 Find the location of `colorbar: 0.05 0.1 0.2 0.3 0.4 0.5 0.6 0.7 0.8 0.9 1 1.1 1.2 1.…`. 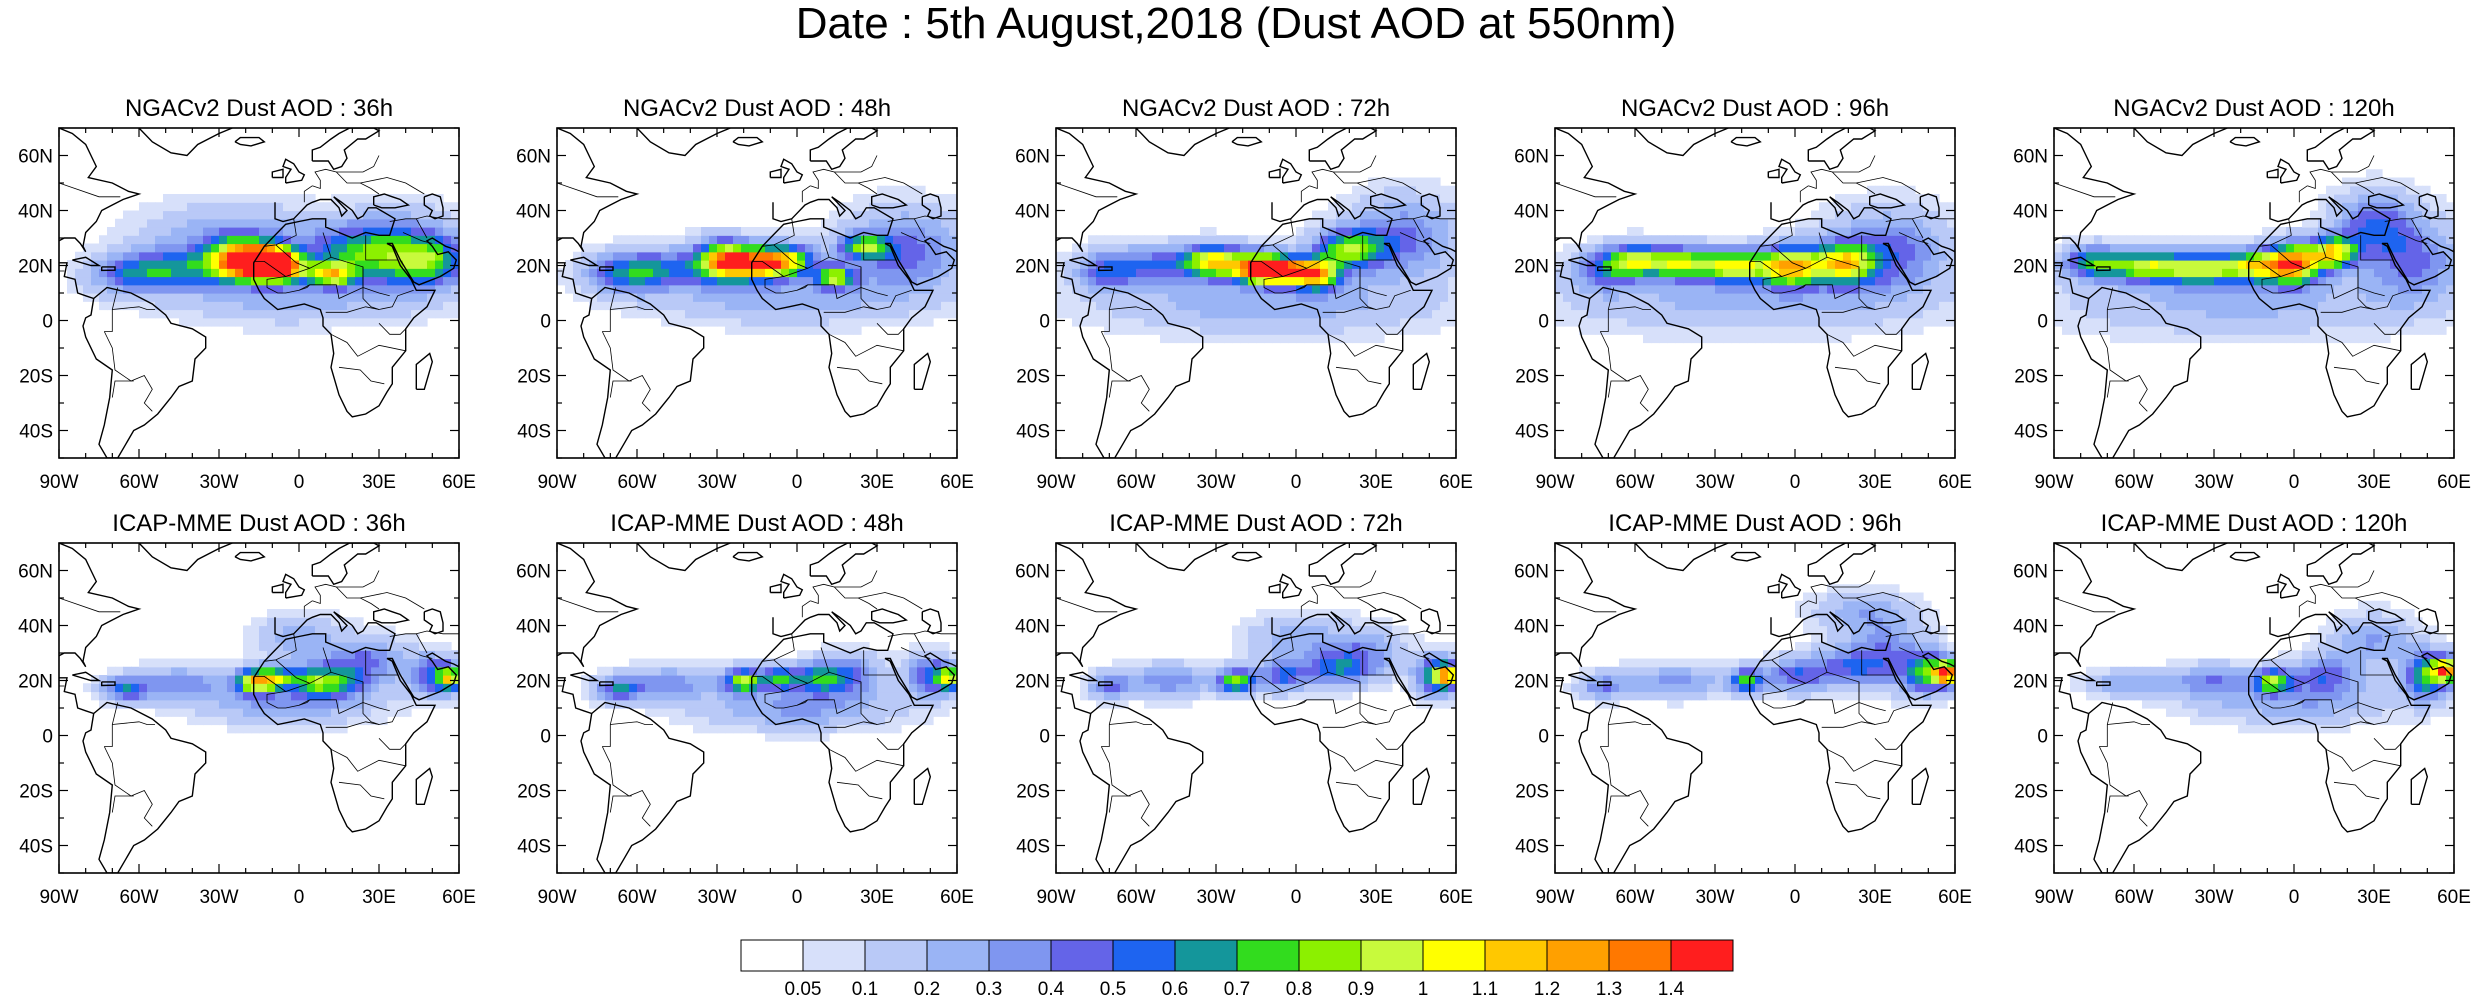

colorbar: 0.05 0.1 0.2 0.3 0.4 0.5 0.6 0.7 0.8 0.9 1 1.1 1.2 1.… is located at coordinates (1237, 967).